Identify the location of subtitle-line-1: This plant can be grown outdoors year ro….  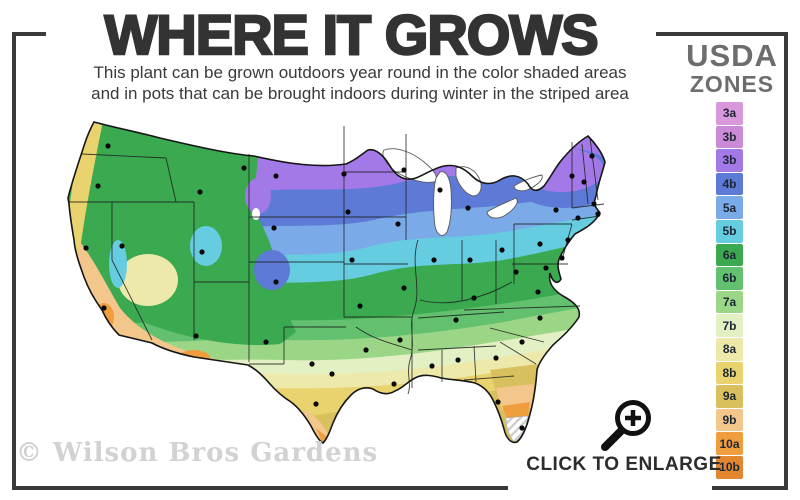
(360, 72).